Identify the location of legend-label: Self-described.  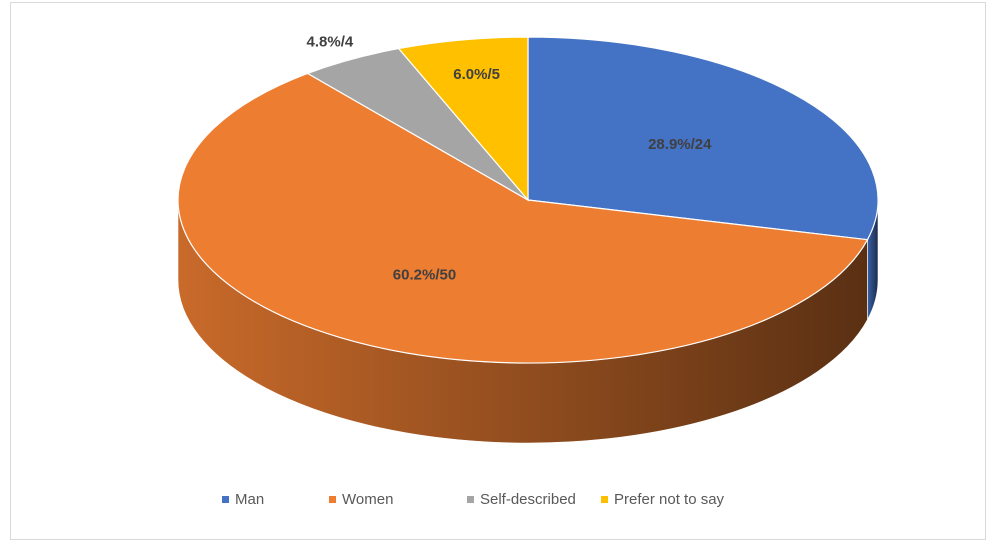
(528, 499).